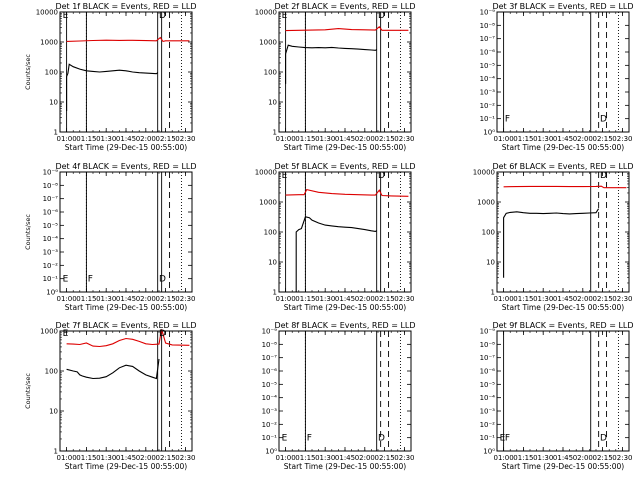 The height and width of the screenshot is (480, 640). I want to click on y-tick-label: 10⁻¹, so click(488, 438).